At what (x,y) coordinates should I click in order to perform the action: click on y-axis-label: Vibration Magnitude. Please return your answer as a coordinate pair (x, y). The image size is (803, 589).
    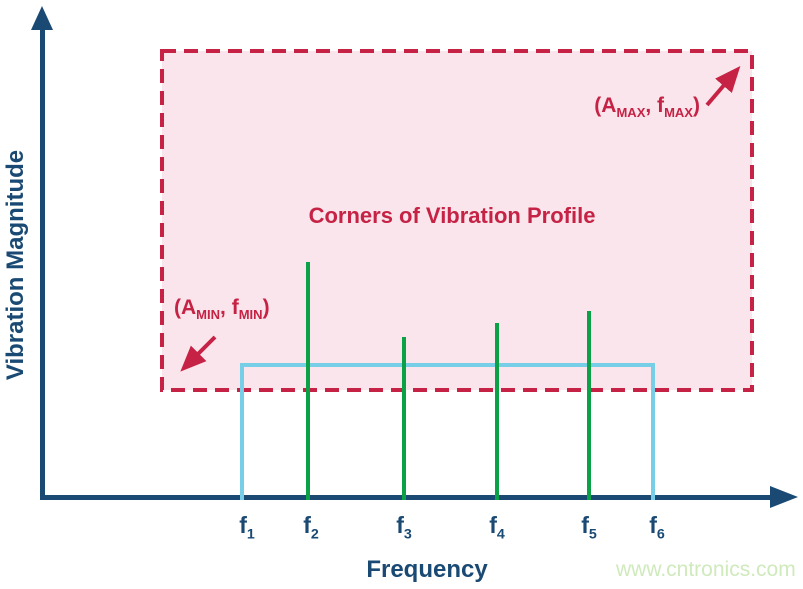
    Looking at the image, I should click on (15, 265).